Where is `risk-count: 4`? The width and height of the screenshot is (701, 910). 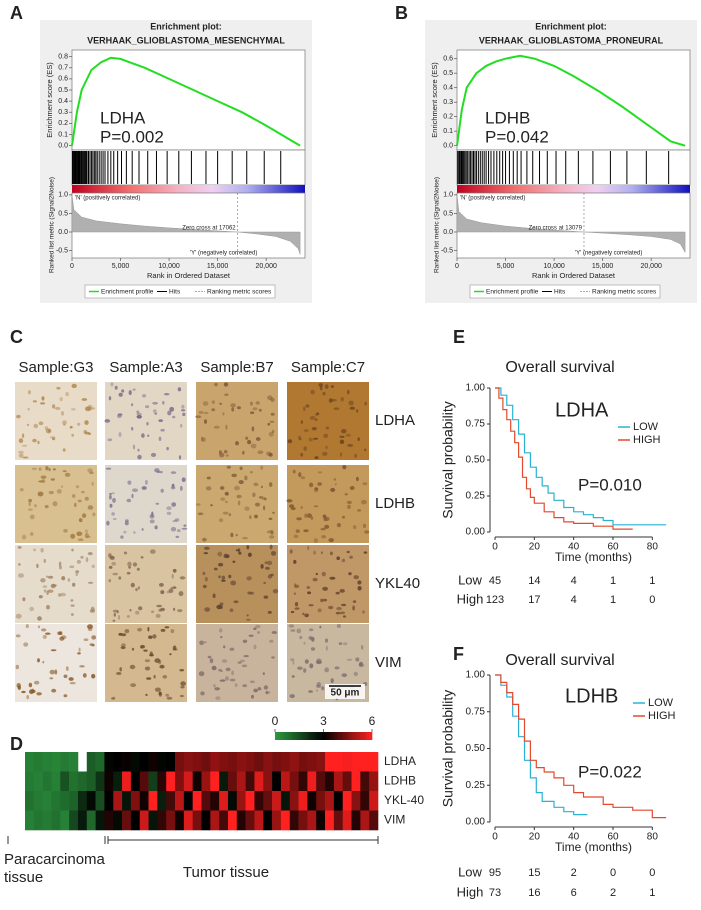 risk-count: 4 is located at coordinates (574, 581).